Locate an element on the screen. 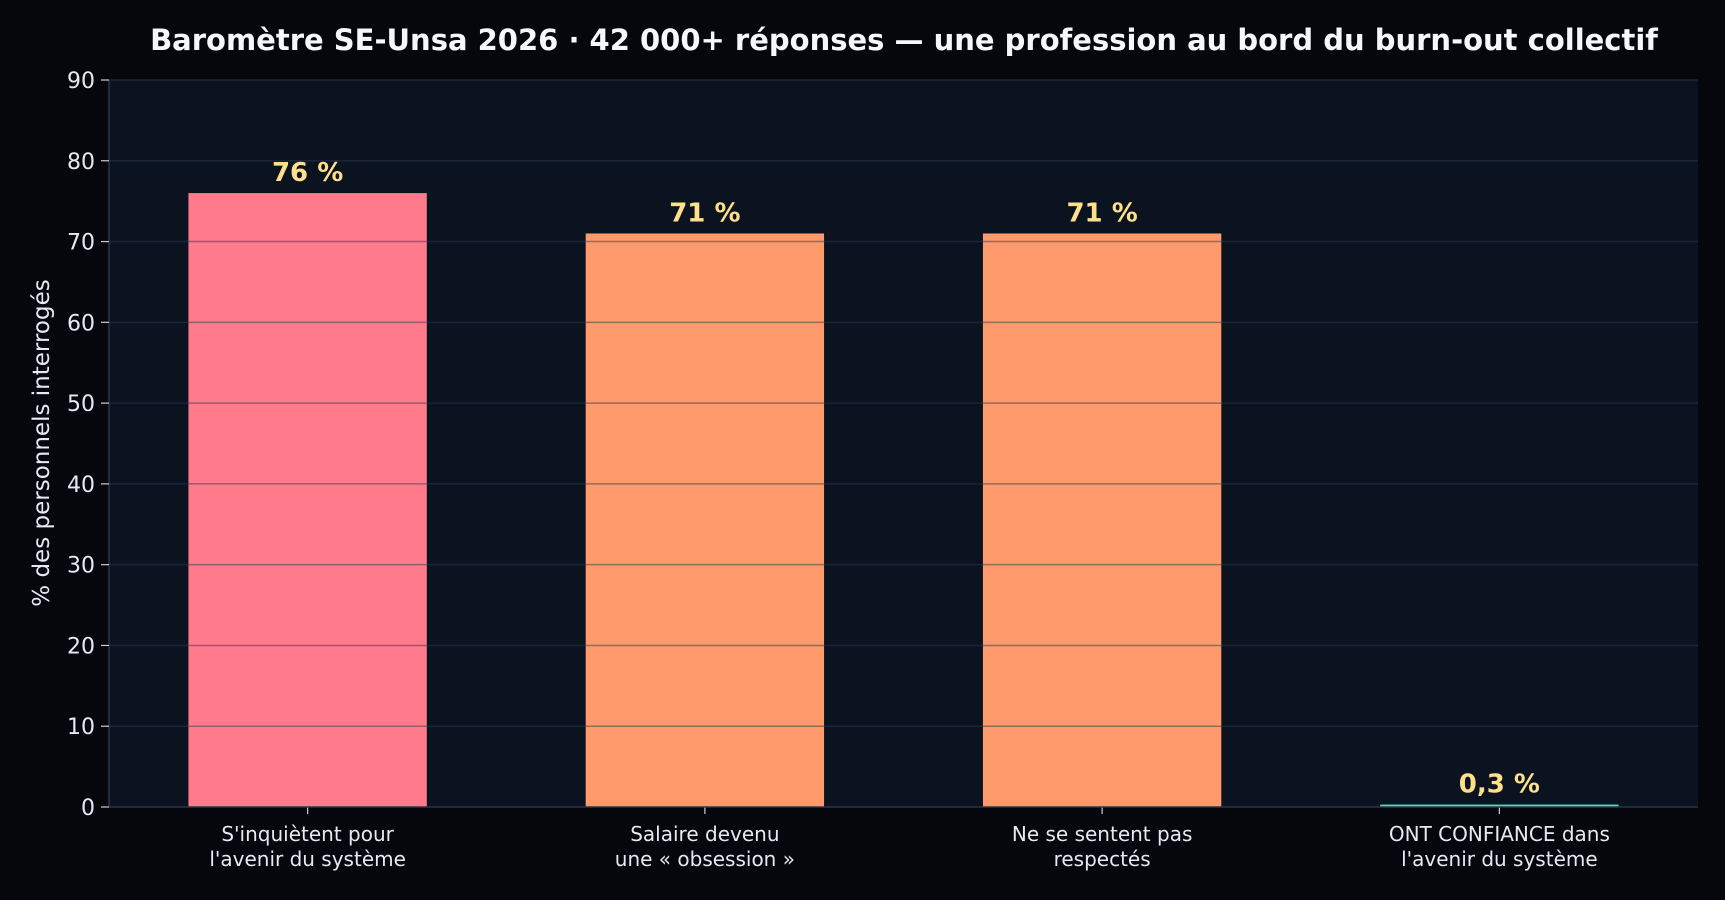 This screenshot has width=1725, height=900. x-tick-label-2-line-2: une « obsession » is located at coordinates (705, 859).